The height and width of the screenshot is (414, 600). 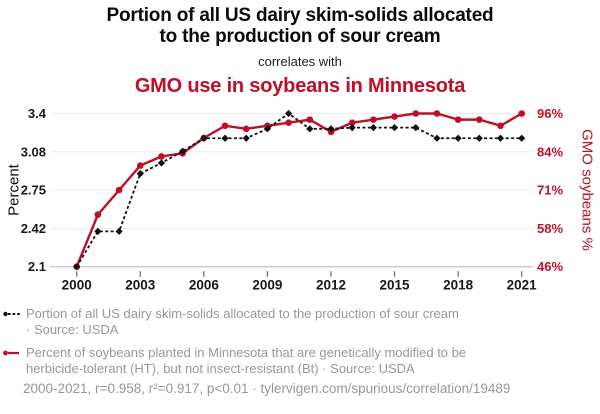 I want to click on x-axis: 2000 2003 2006 2009 2012 2015 2018 2021, so click(x=294, y=279).